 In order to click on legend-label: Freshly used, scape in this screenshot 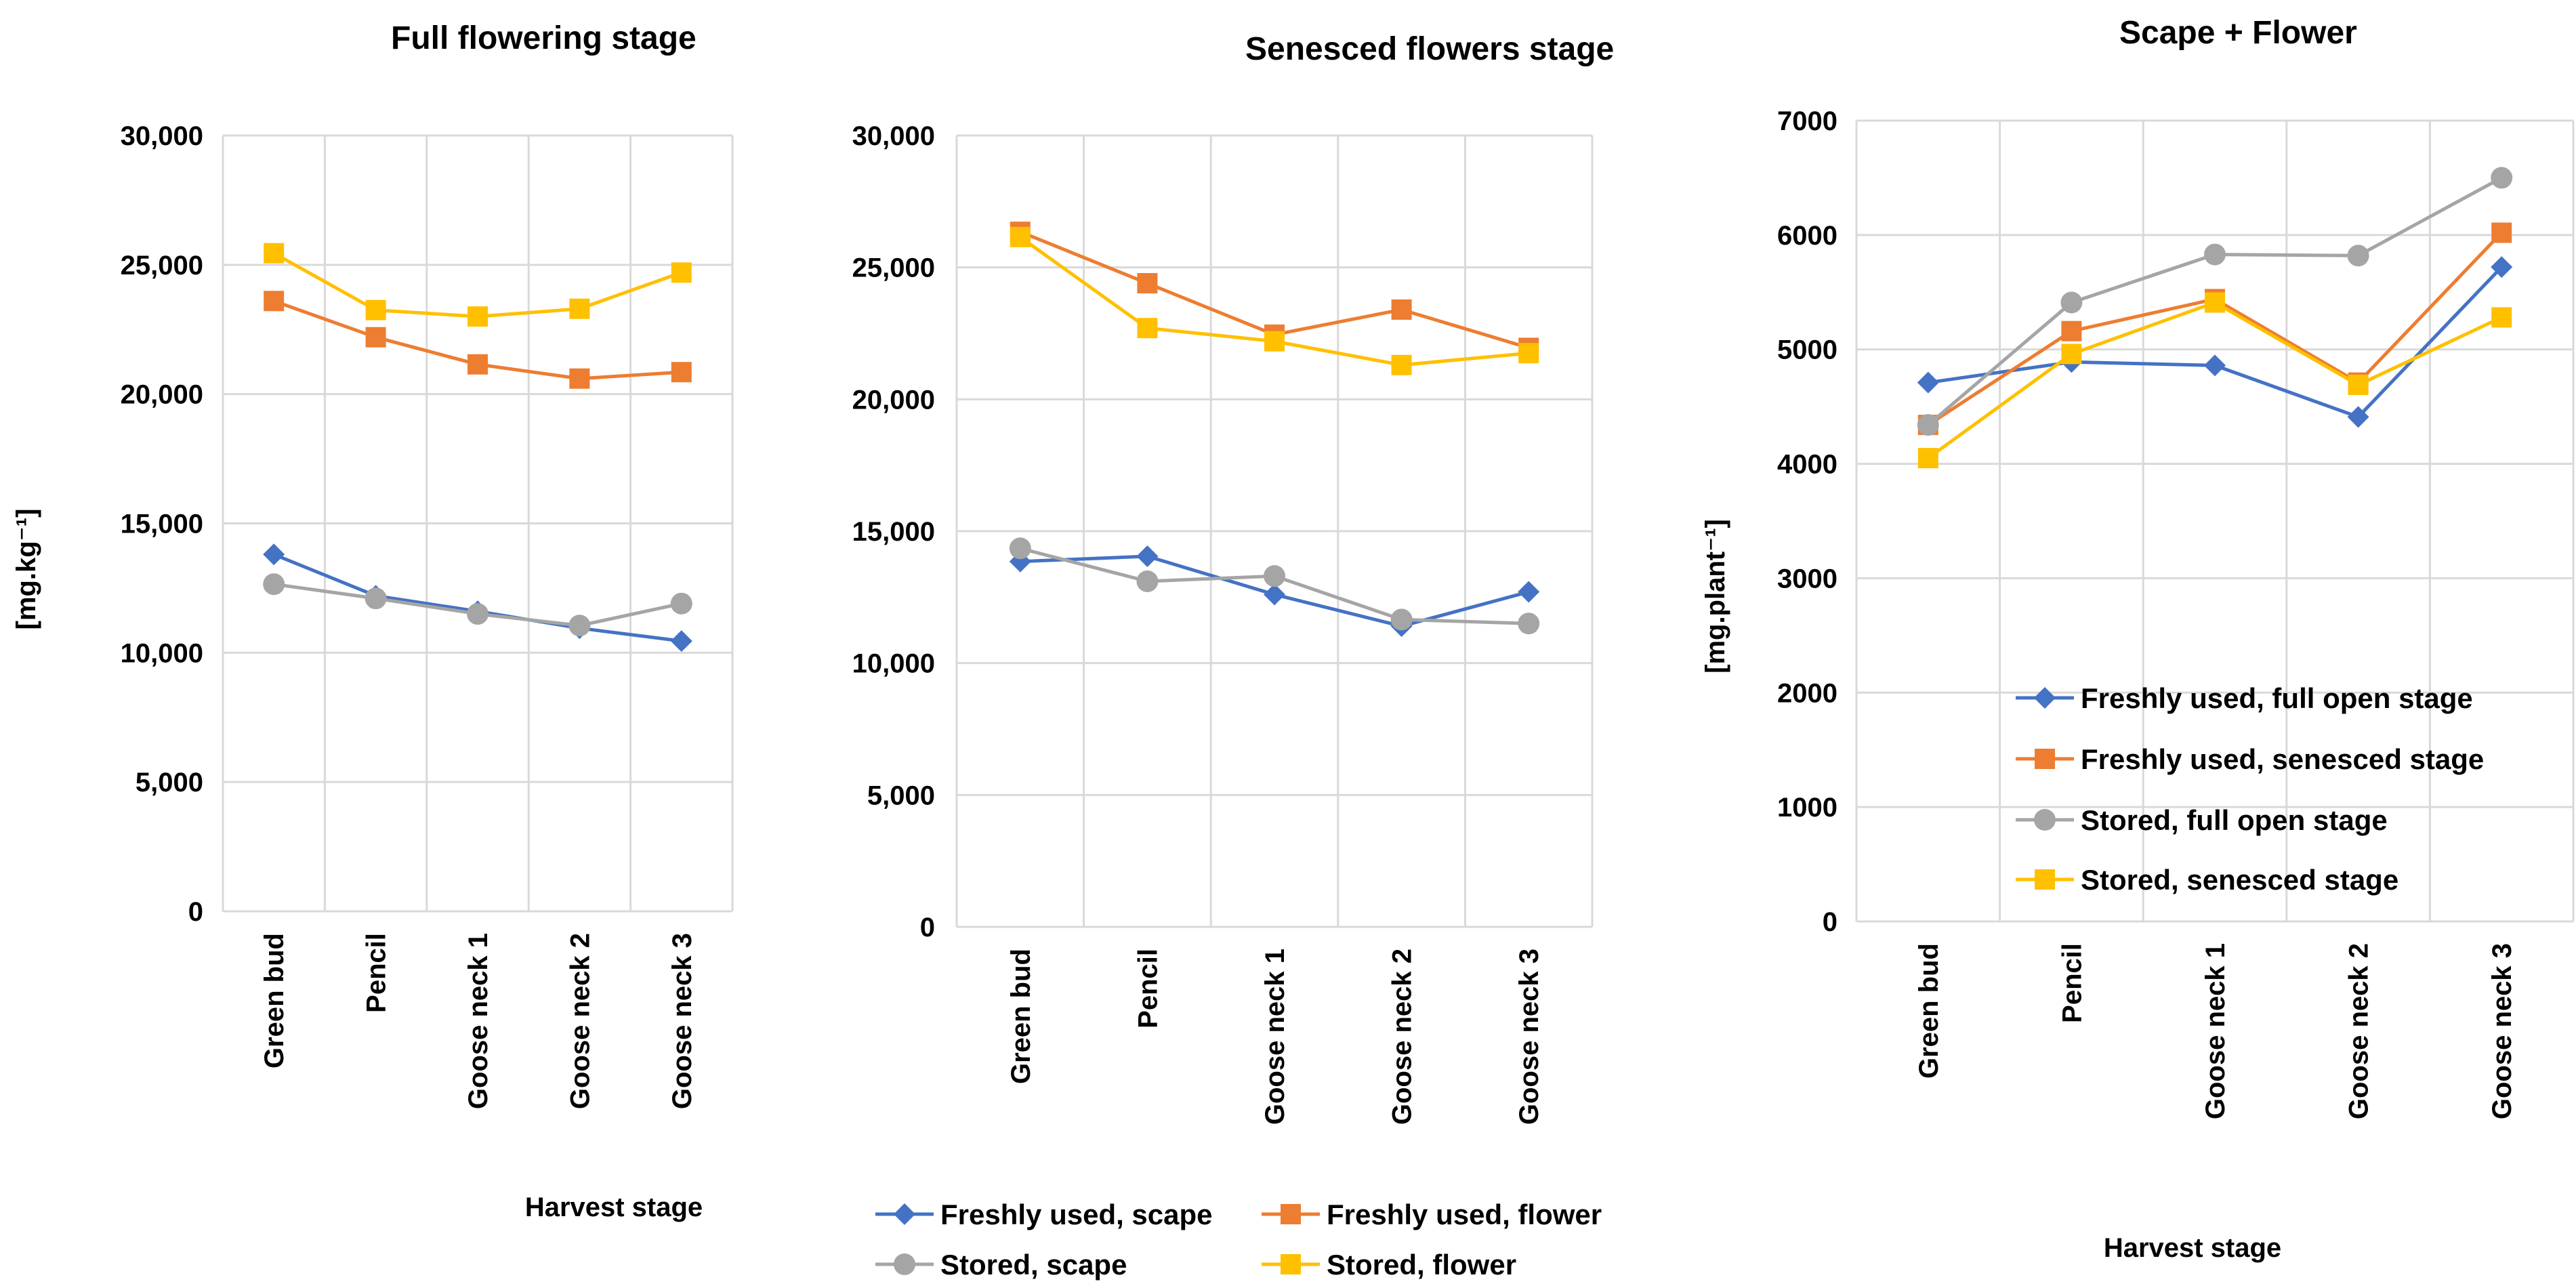, I will do `click(1076, 1214)`.